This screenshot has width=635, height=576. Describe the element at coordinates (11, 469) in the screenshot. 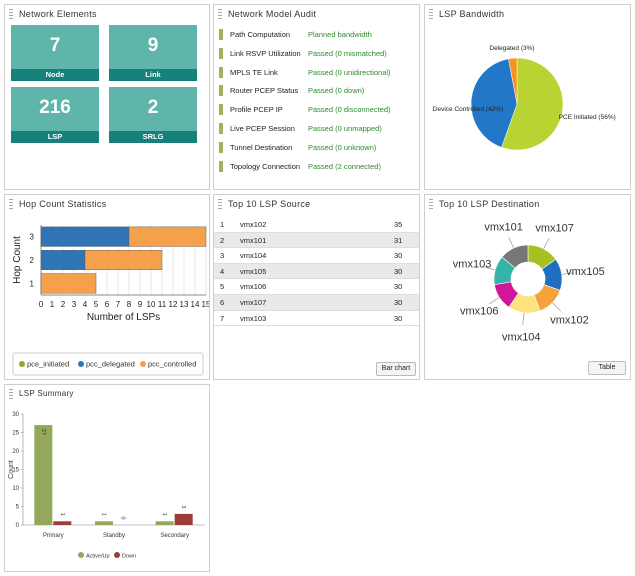

I see `y-axis-label: Count` at that location.